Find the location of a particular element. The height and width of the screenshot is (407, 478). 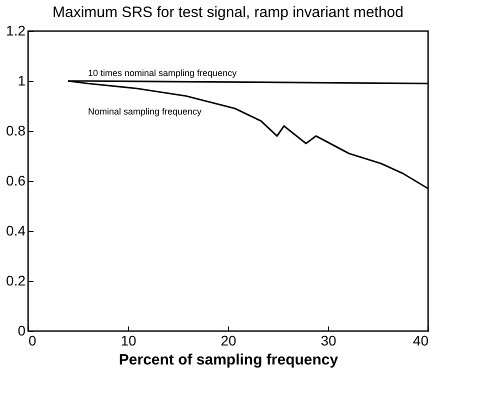

x-tick-label: 30 is located at coordinates (328, 340).